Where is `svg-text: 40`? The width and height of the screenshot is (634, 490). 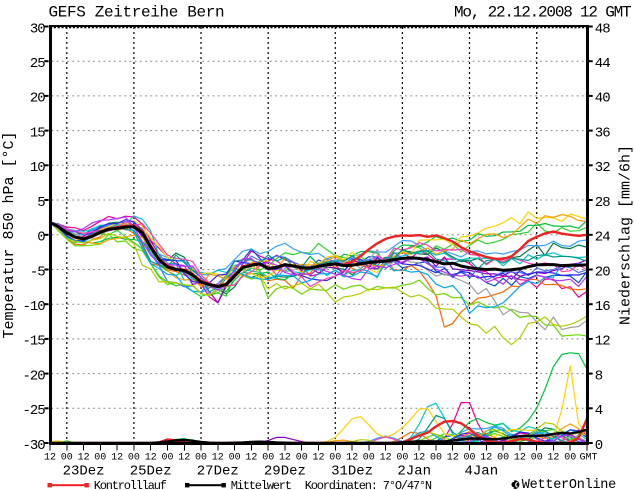 svg-text: 40 is located at coordinates (602, 99).